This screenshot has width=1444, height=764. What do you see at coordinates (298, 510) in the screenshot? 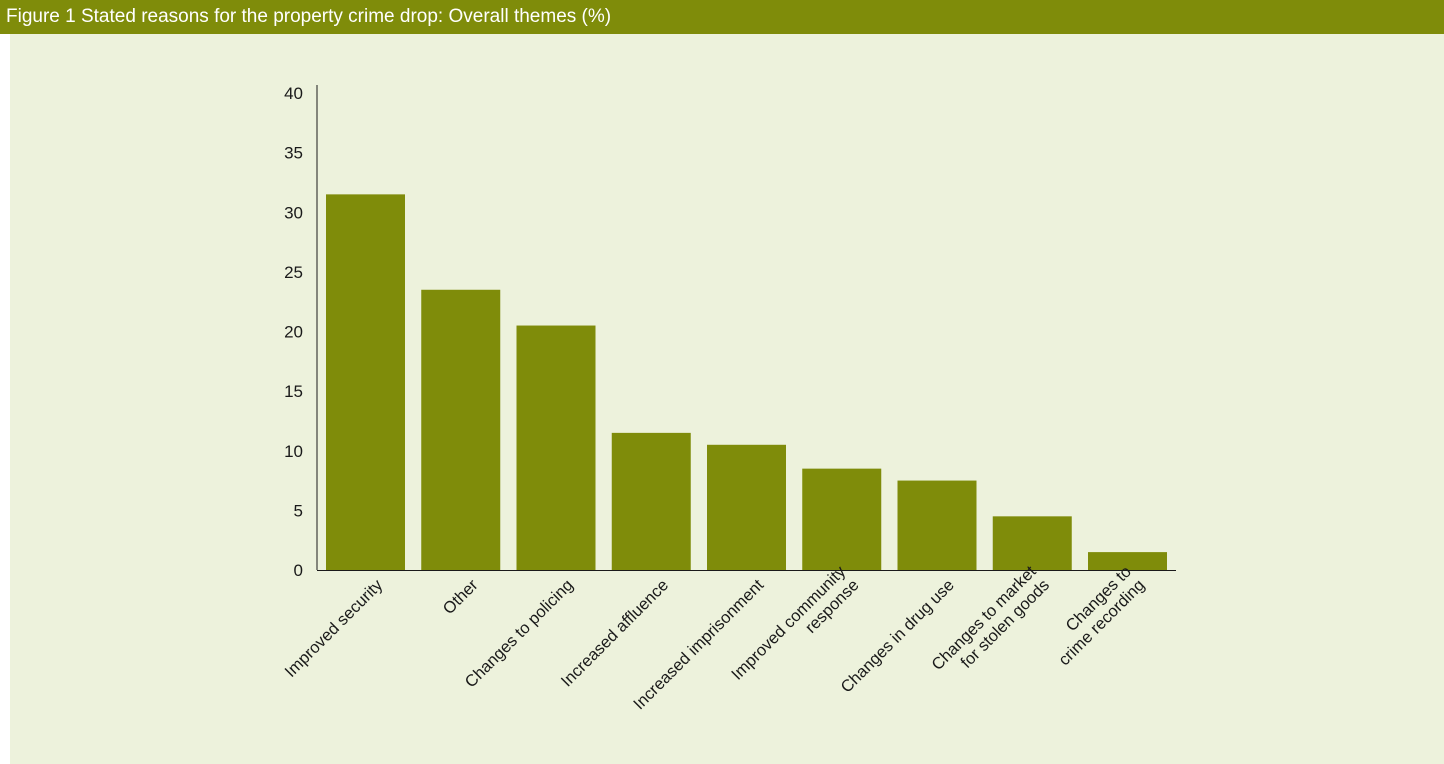
I see `y-tick-label: 5` at bounding box center [298, 510].